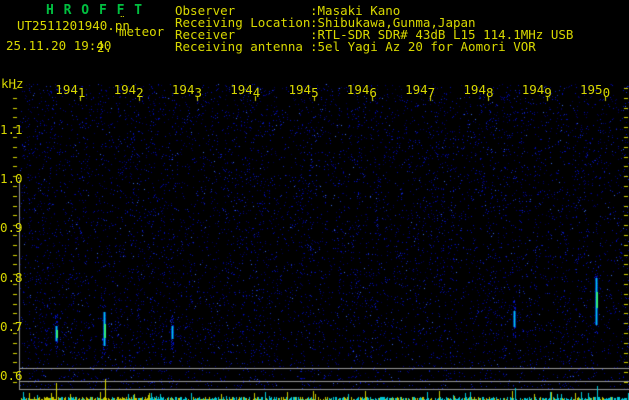 Image resolution: width=629 pixels, height=400 pixels. Describe the element at coordinates (70, 91) in the screenshot. I see `time-label: 1941` at that location.